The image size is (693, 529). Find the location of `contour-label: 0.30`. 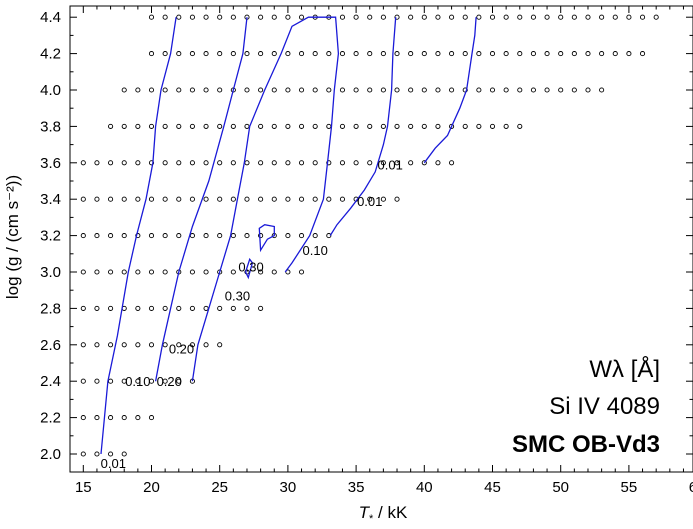

contour-label: 0.30 is located at coordinates (250, 267).